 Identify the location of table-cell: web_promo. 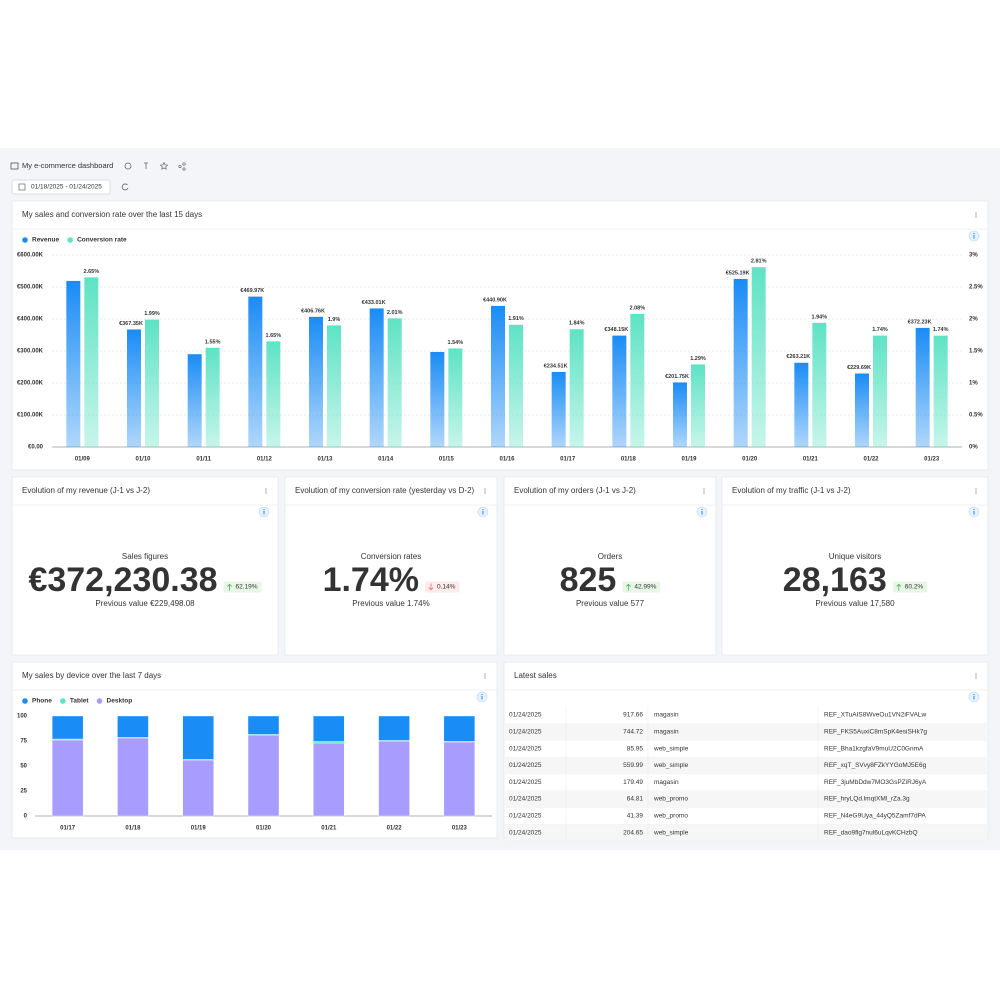
(670, 799).